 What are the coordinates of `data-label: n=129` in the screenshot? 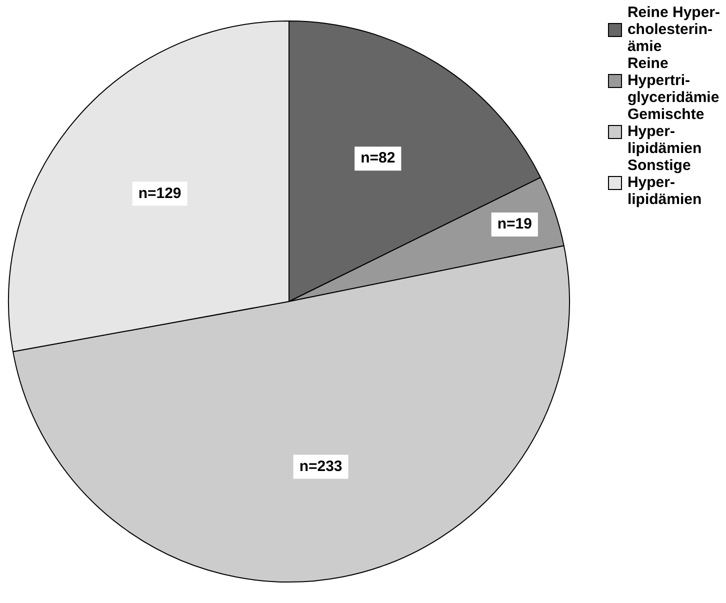 It's located at (160, 193).